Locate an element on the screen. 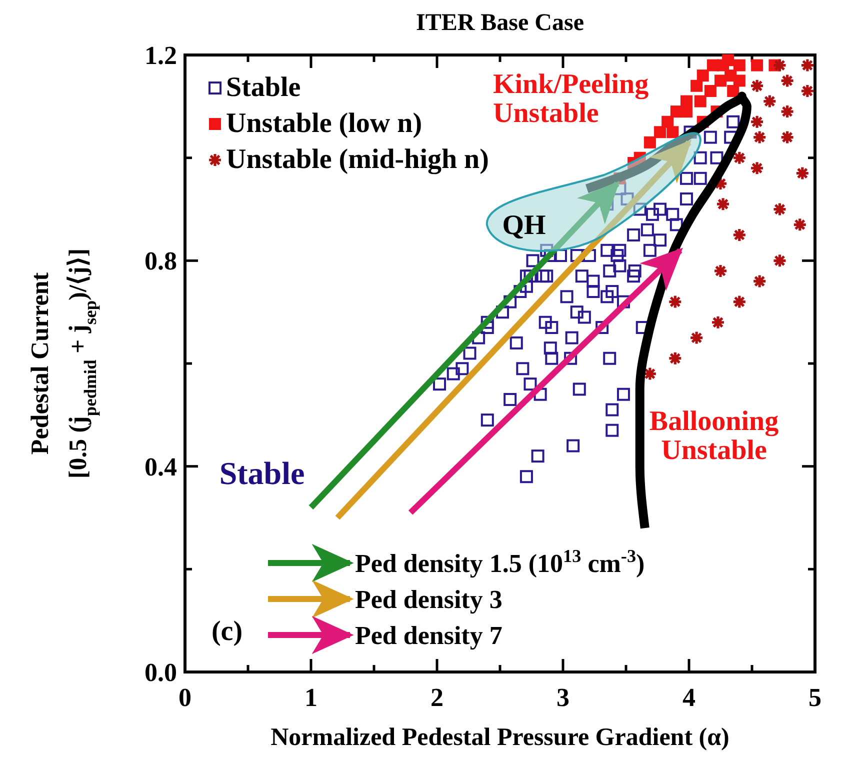 The height and width of the screenshot is (766, 868). legend-label: Unstable (mid-high n) is located at coordinates (357, 159).